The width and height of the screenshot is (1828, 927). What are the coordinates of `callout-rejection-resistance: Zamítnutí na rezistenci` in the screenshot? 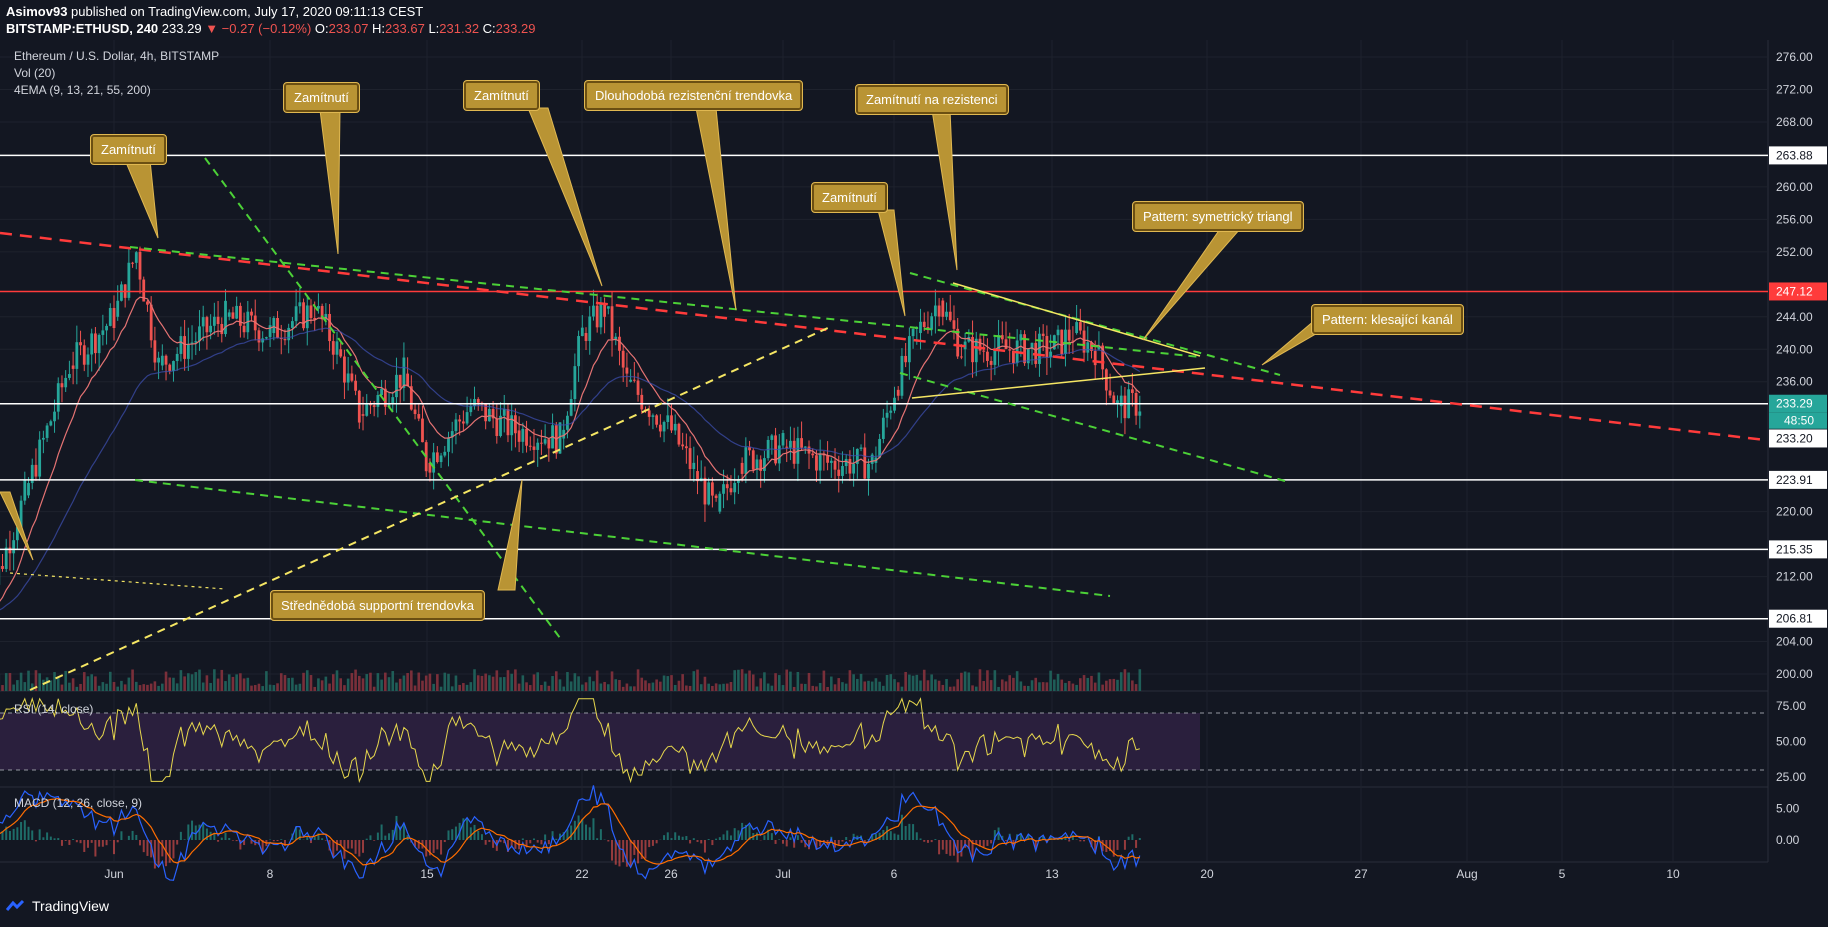 It's located at (932, 99).